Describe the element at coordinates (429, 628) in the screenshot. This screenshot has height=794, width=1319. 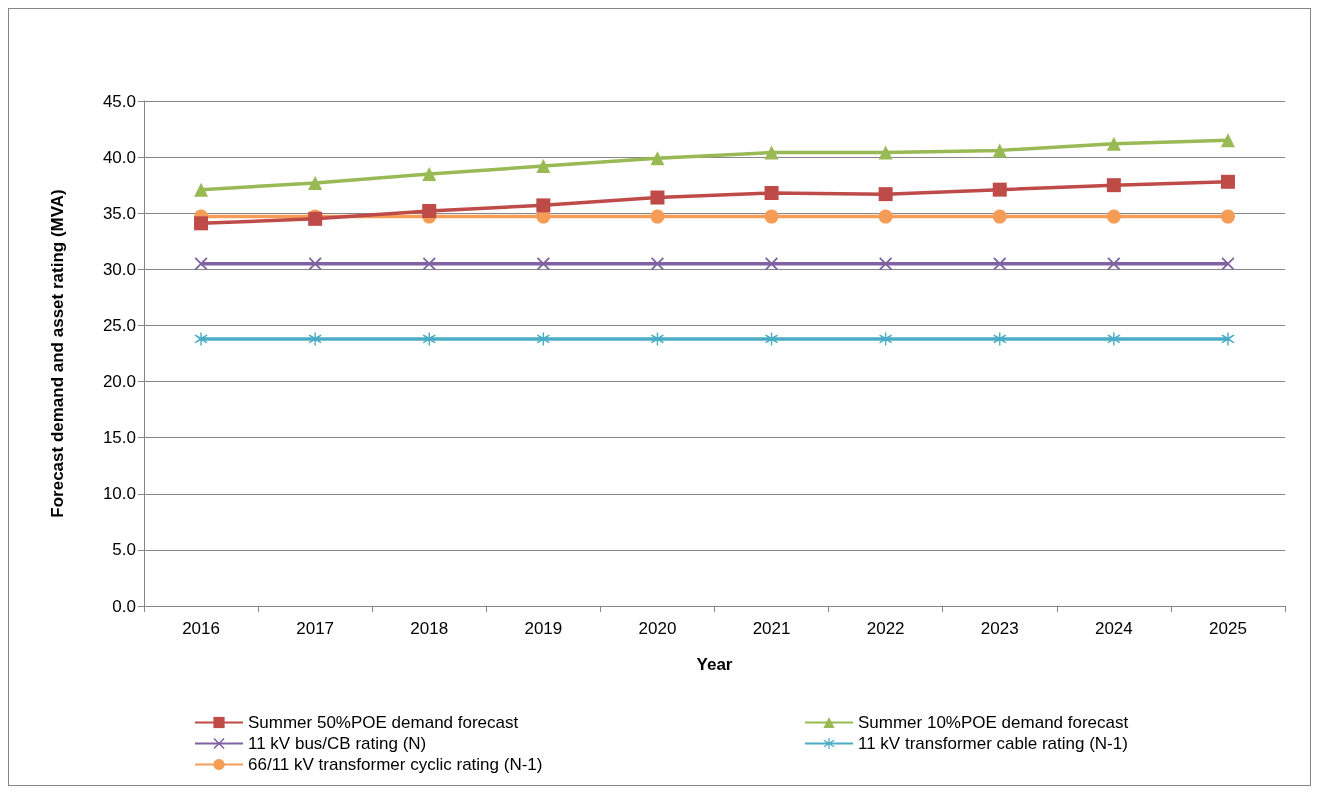
I see `x-tick-label: 2018` at that location.